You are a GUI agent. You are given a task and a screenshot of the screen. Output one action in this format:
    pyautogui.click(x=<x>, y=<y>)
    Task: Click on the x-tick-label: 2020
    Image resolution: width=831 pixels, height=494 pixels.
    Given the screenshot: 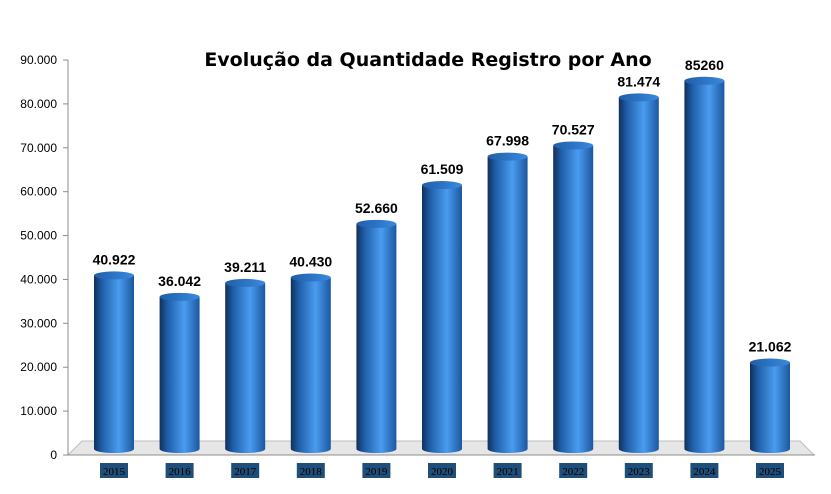 What is the action you would take?
    pyautogui.click(x=442, y=472)
    